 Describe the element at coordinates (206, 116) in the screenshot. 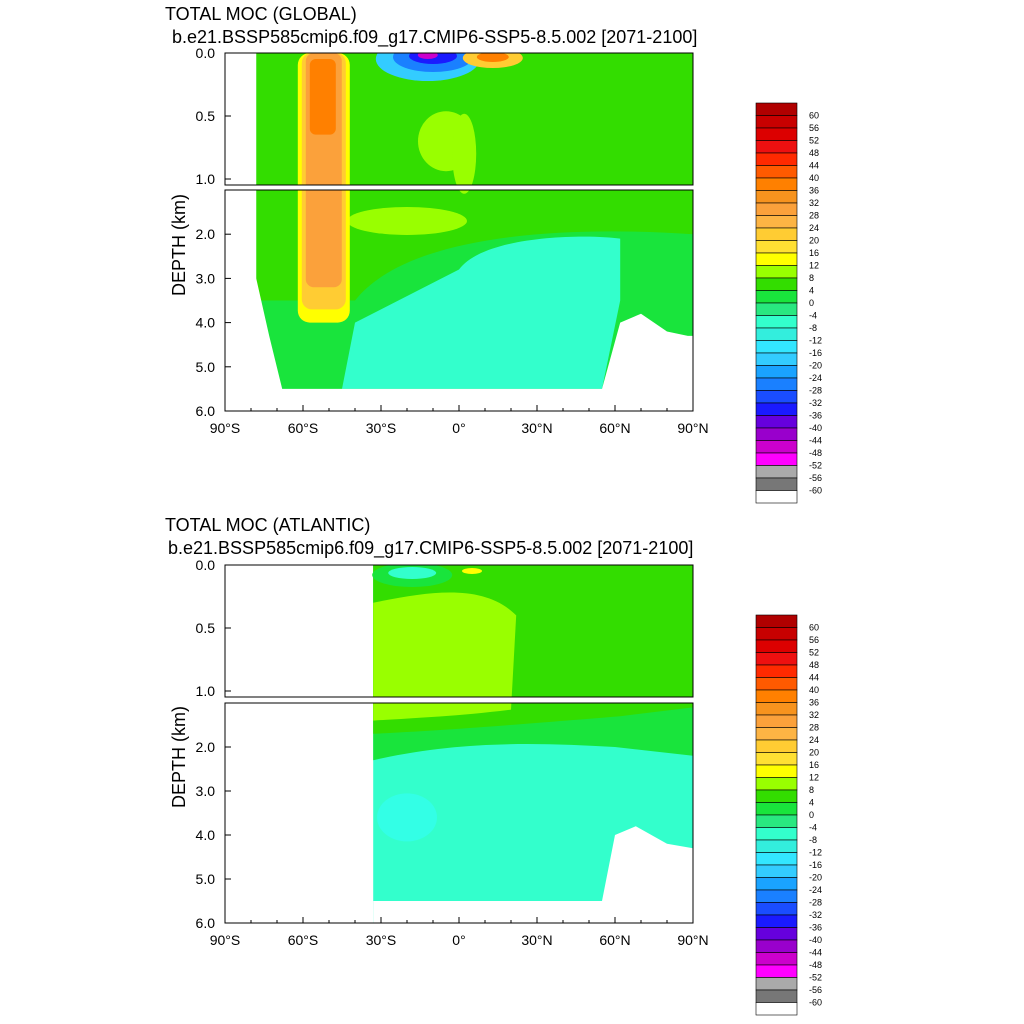

I see `y-tick-label: 0.5` at that location.